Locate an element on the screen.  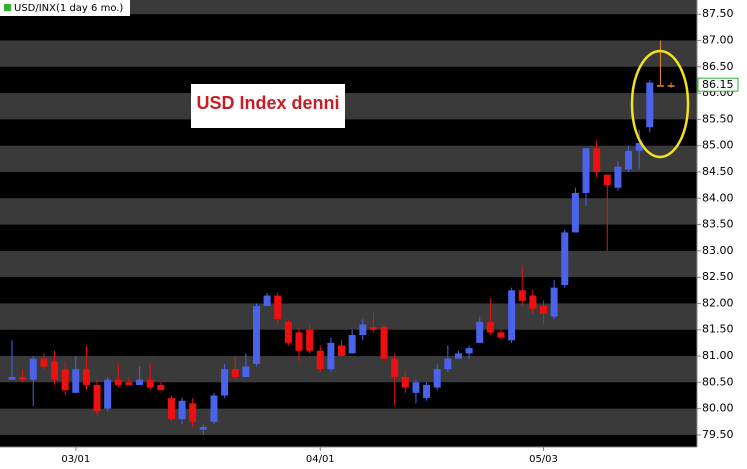
y-tick-label: 82.00 is located at coordinates (718, 302).